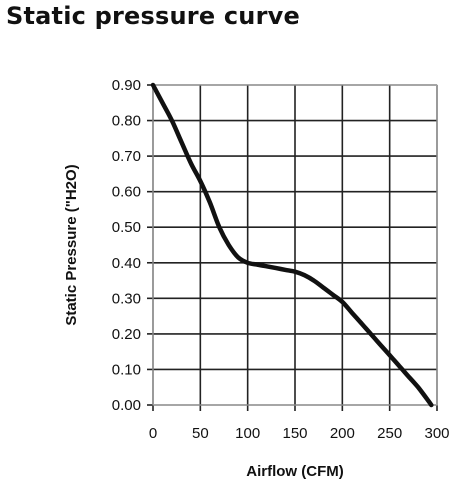 This screenshot has height=500, width=464. Describe the element at coordinates (342, 433) in the screenshot. I see `x-tick-label: 200` at that location.